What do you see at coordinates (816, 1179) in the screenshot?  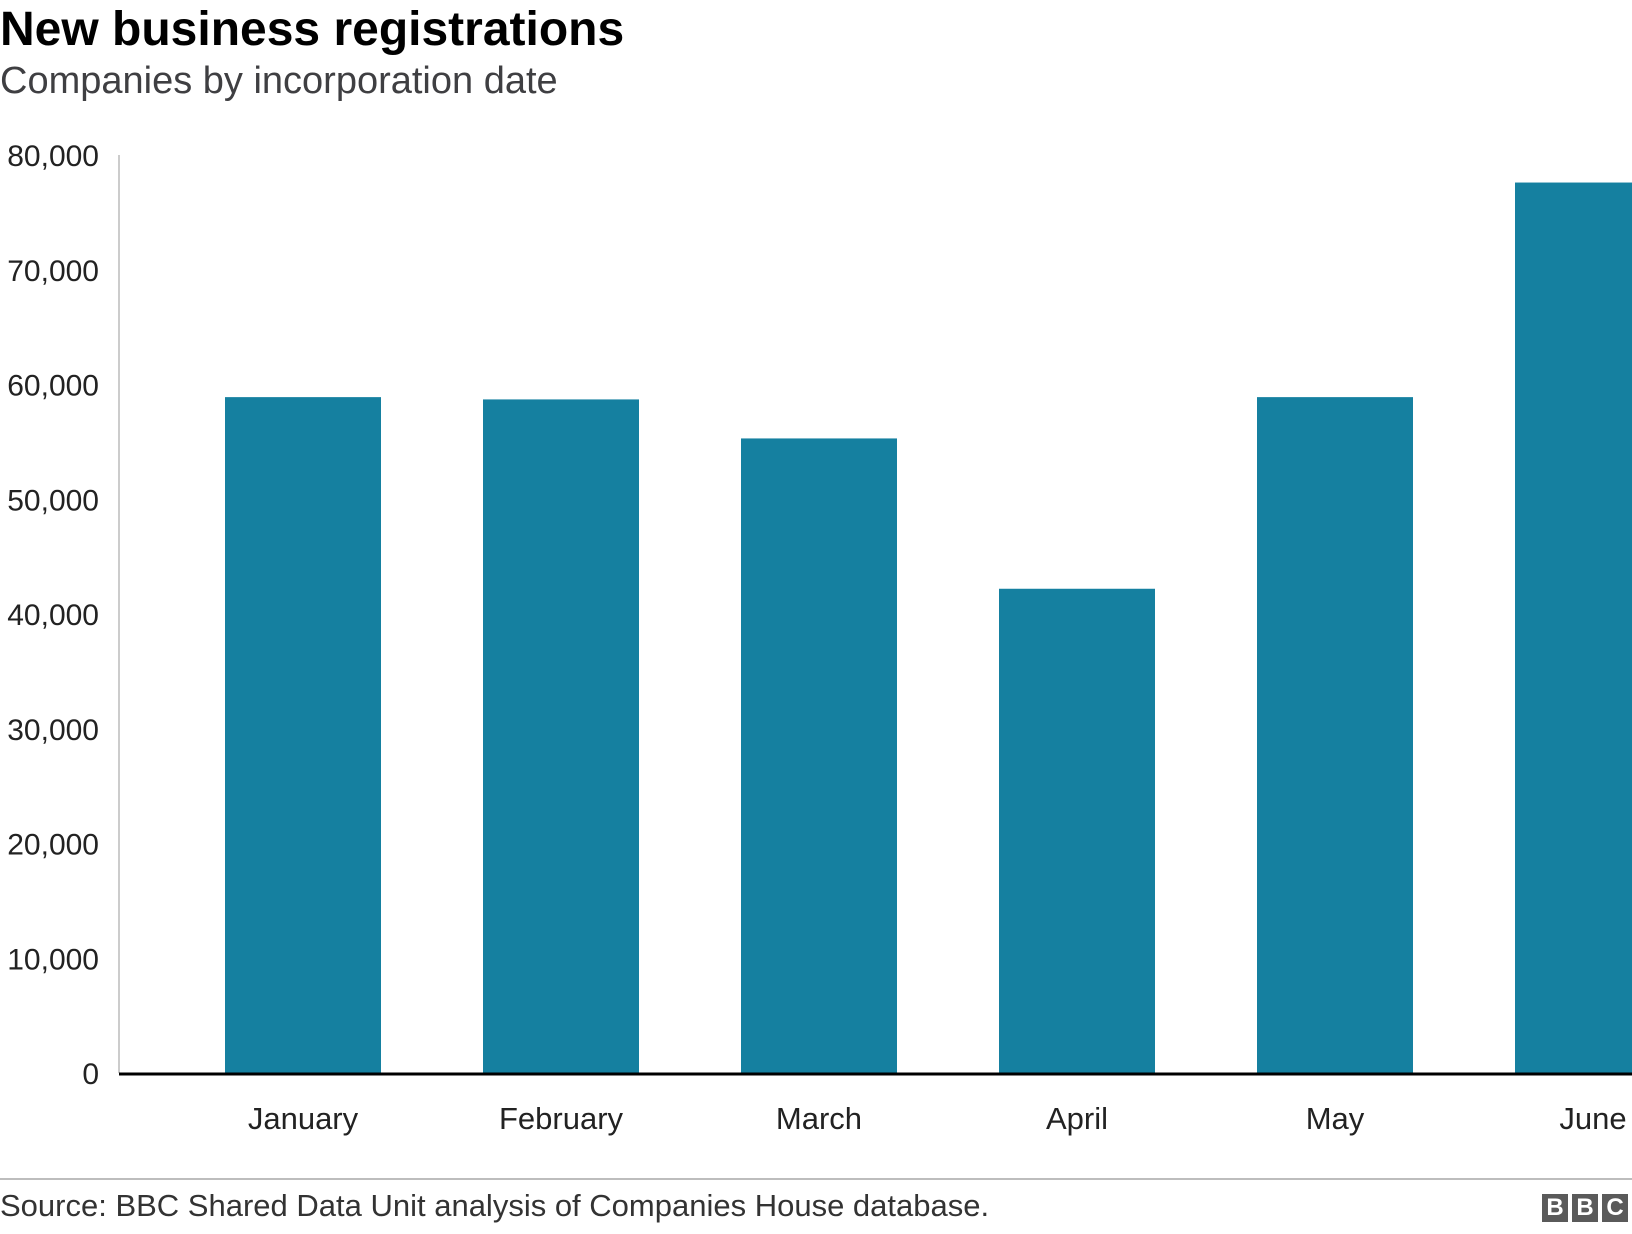 I see `footer-divider` at bounding box center [816, 1179].